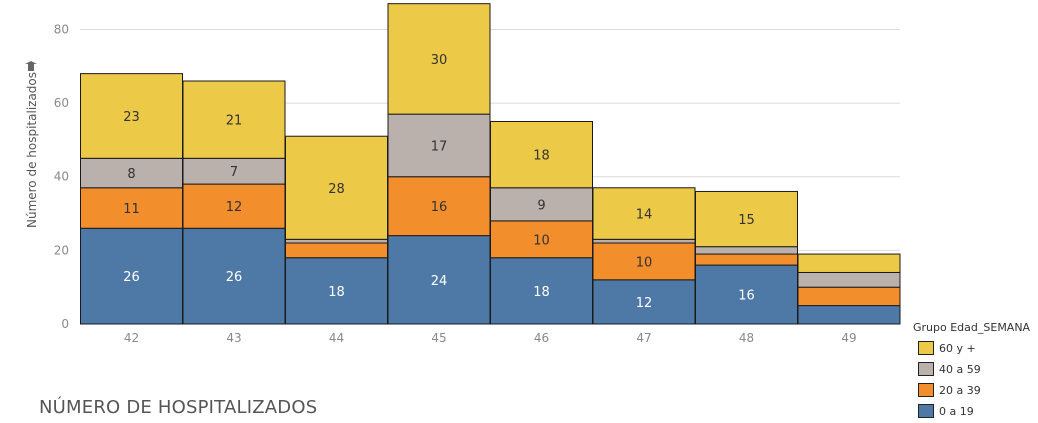 This screenshot has height=423, width=1038. What do you see at coordinates (336, 338) in the screenshot?
I see `x-tick-label: 44` at bounding box center [336, 338].